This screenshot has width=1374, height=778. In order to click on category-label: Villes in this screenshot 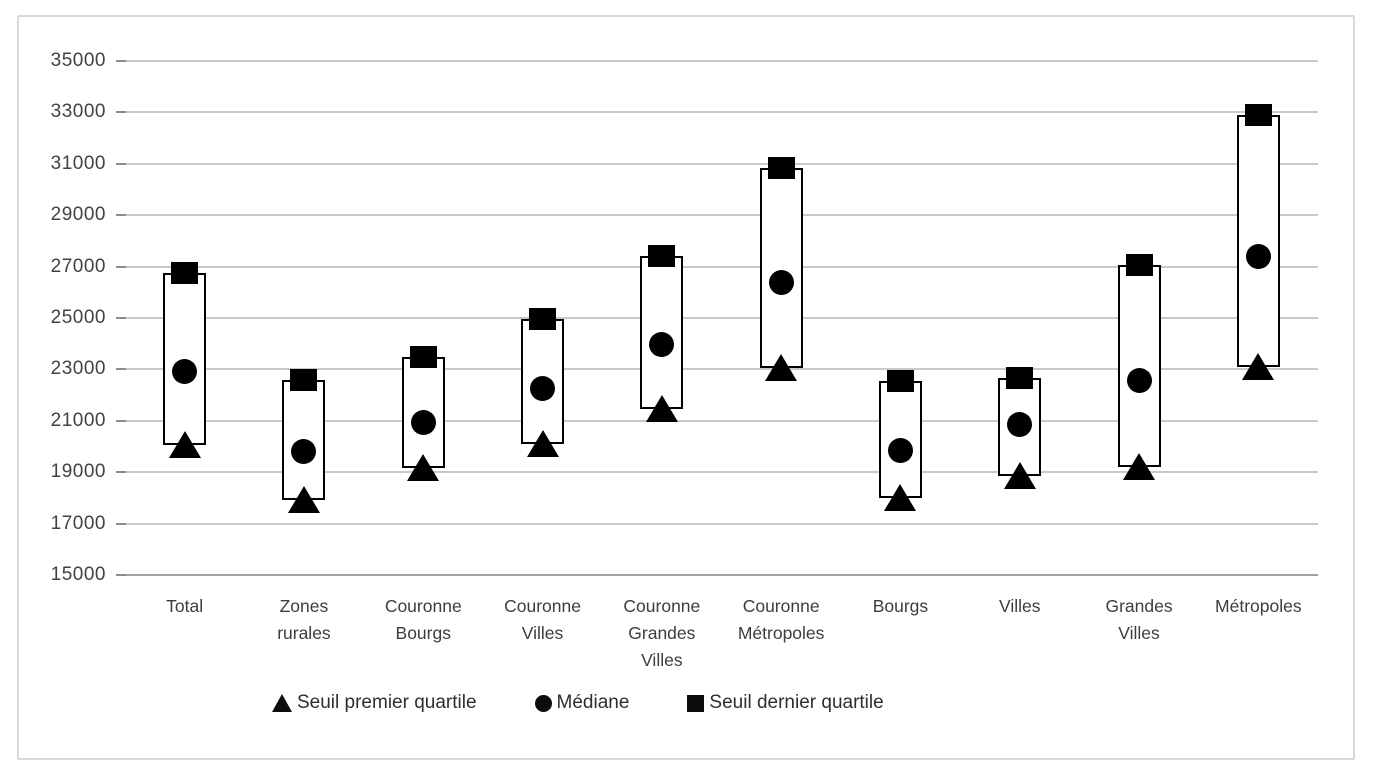, I will do `click(1020, 606)`.